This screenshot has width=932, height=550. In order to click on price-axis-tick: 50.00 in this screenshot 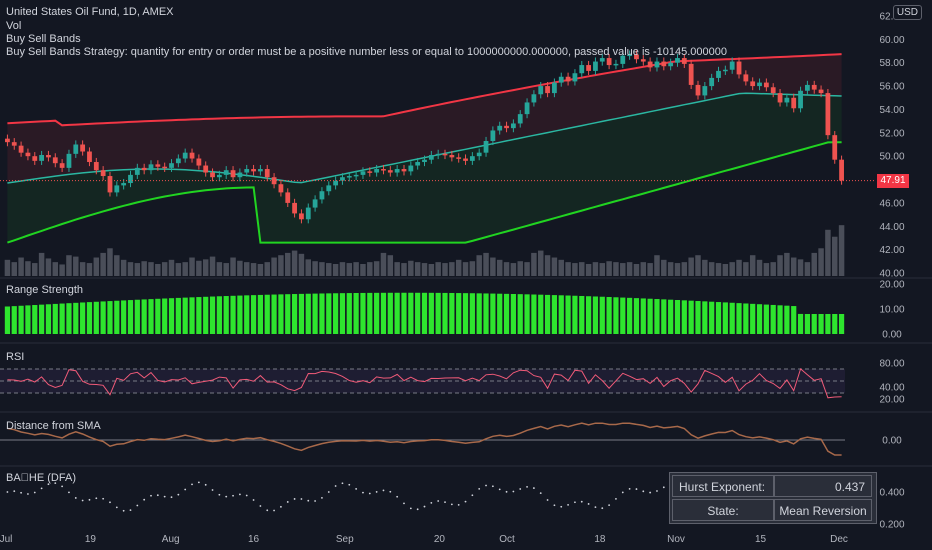, I will do `click(891, 157)`.